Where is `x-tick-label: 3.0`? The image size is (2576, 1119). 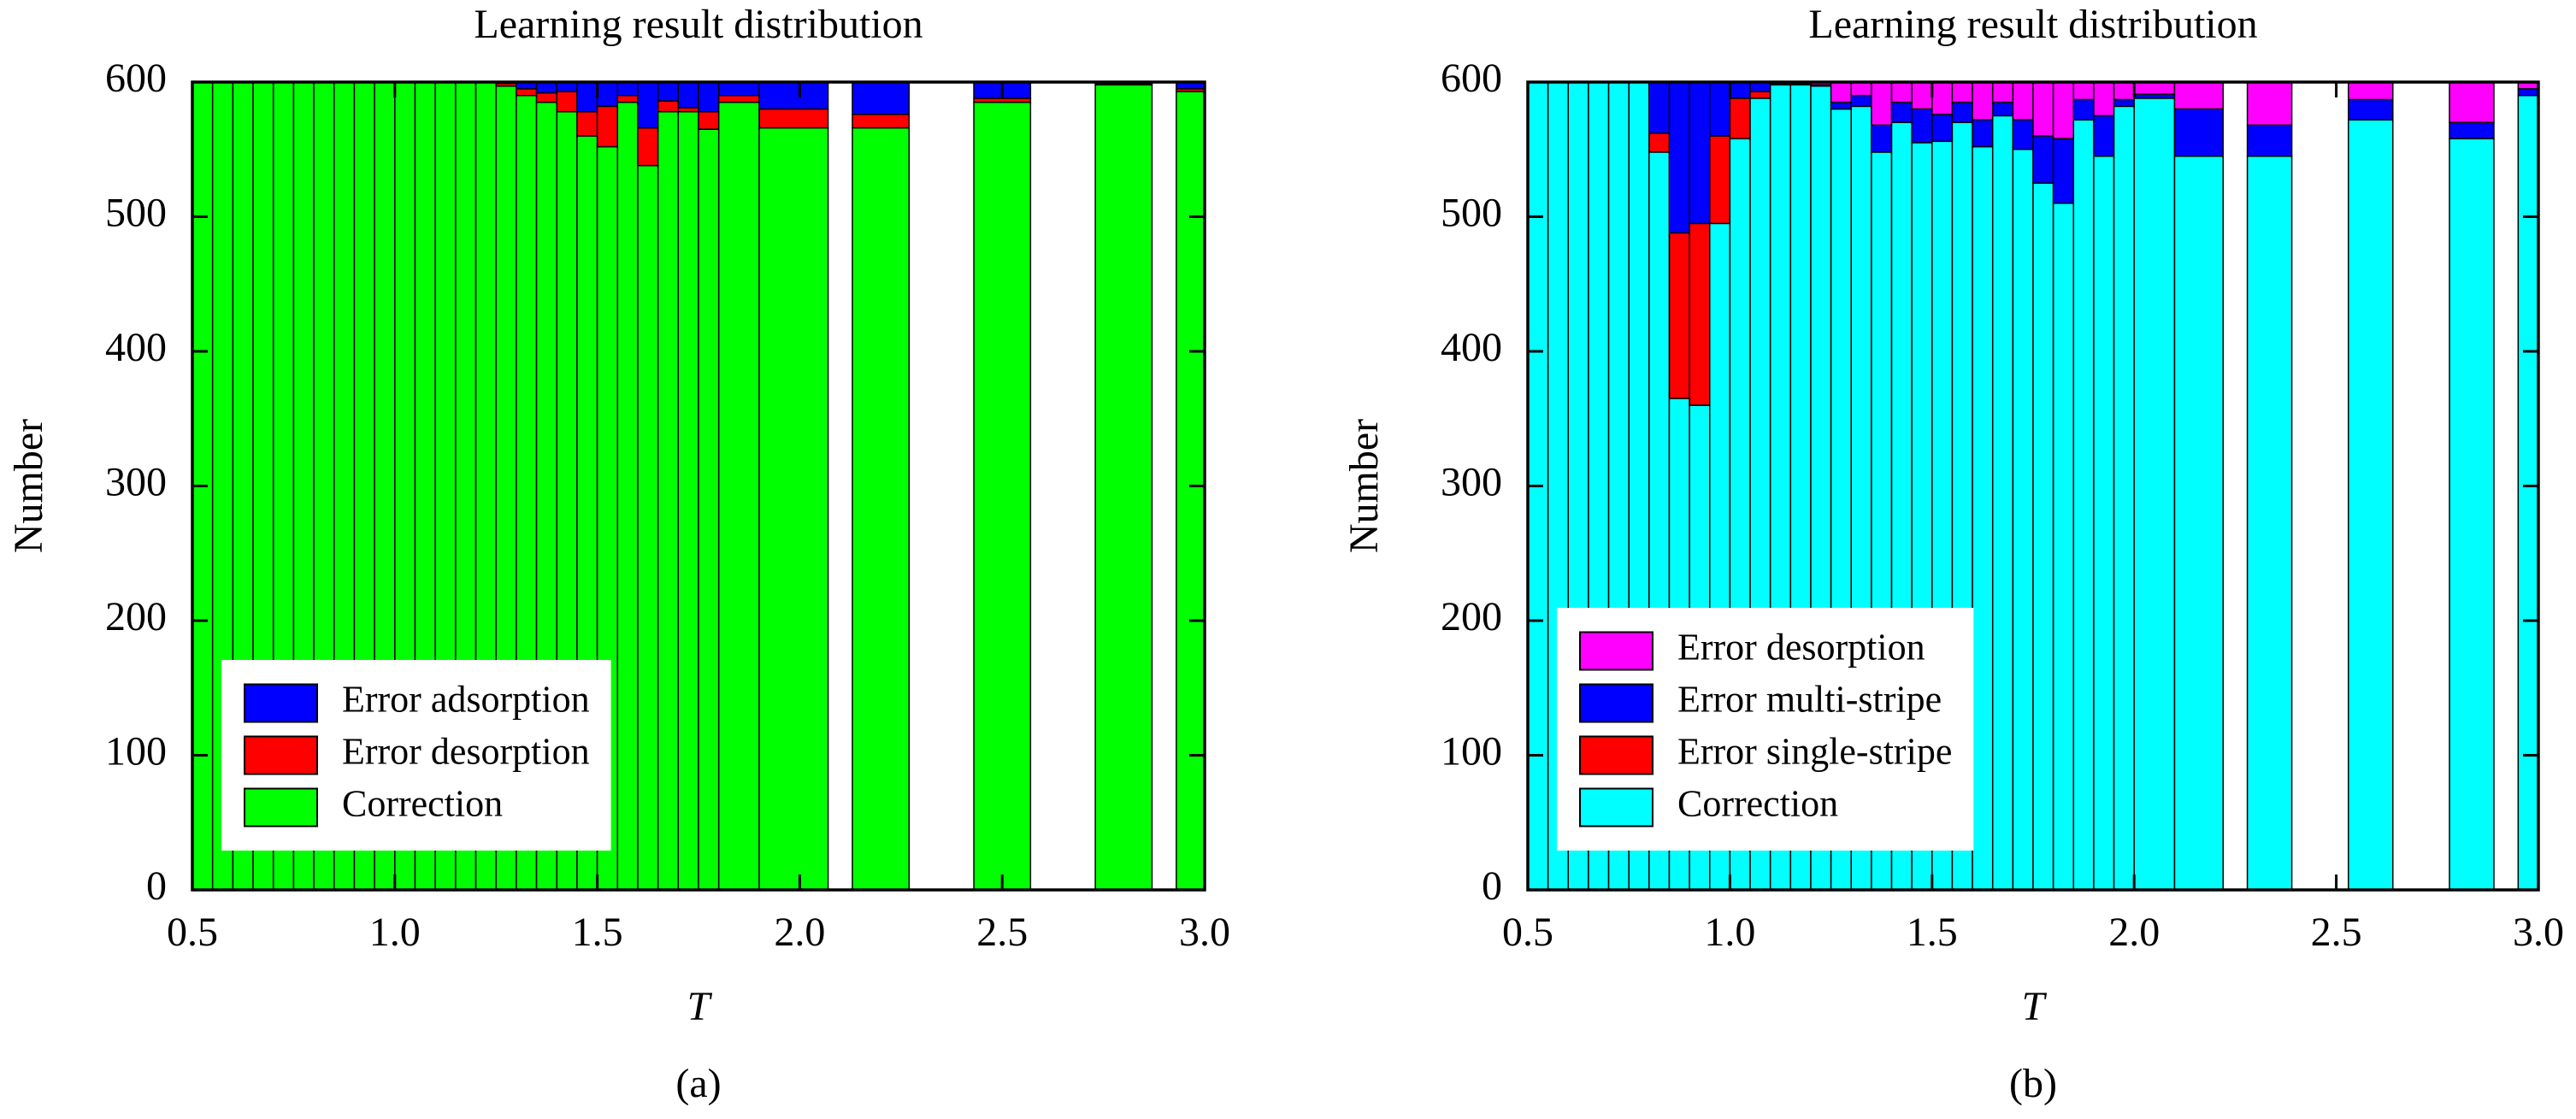 x-tick-label: 3.0 is located at coordinates (2538, 932).